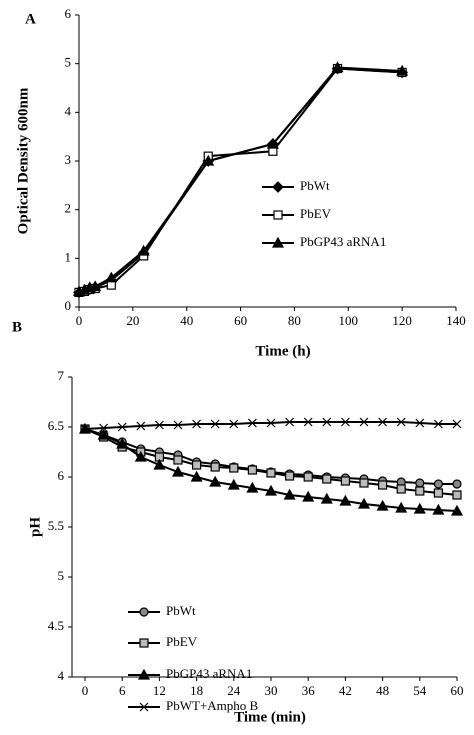 The height and width of the screenshot is (735, 474). Describe the element at coordinates (56, 425) in the screenshot. I see `y-tick-label: 6.5` at that location.